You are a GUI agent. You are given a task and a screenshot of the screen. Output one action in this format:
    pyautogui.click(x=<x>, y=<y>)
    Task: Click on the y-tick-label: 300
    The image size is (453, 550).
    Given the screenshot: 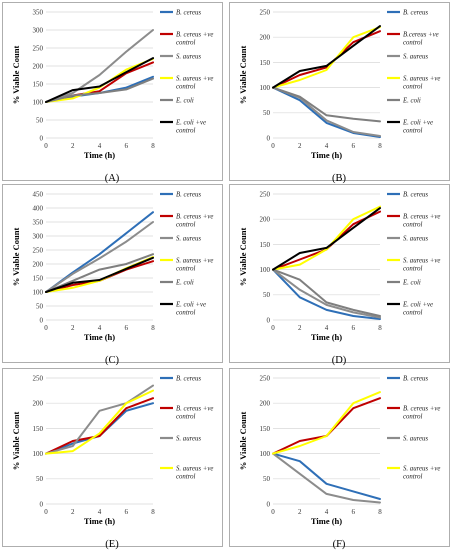 What is the action you would take?
    pyautogui.click(x=38, y=236)
    